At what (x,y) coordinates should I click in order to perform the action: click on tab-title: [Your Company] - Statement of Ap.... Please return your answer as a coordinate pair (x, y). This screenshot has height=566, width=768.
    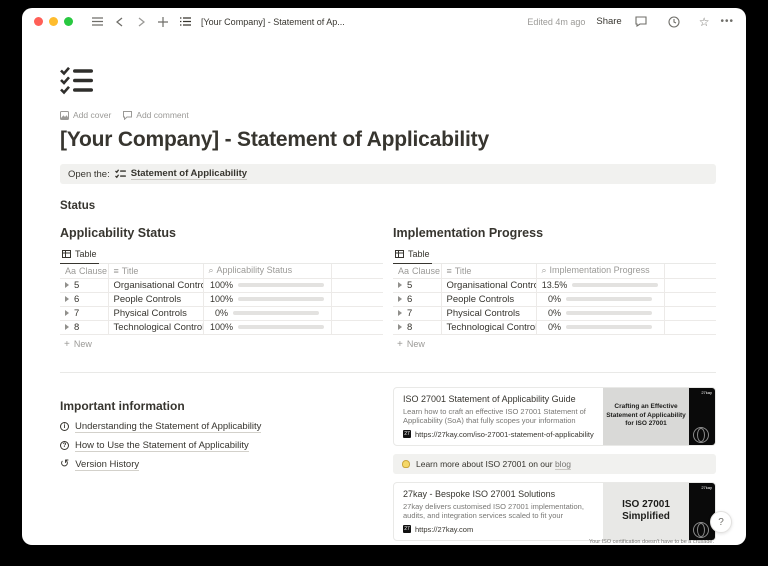
    Looking at the image, I should click on (273, 21).